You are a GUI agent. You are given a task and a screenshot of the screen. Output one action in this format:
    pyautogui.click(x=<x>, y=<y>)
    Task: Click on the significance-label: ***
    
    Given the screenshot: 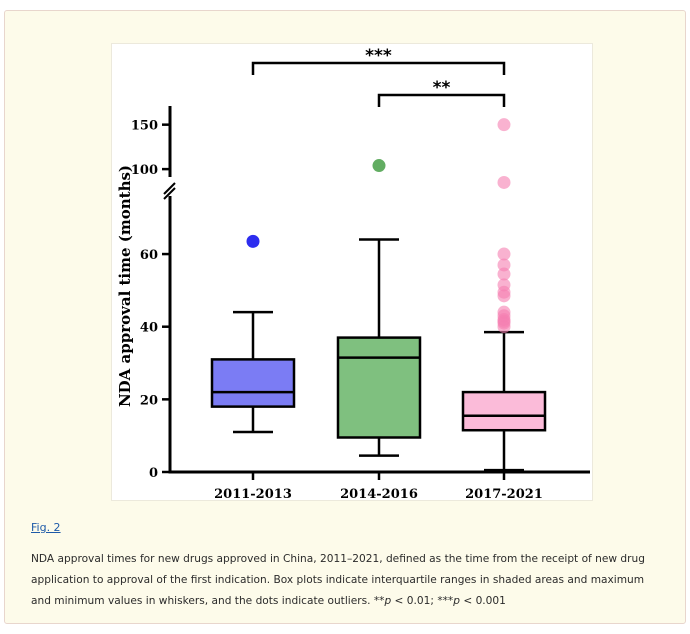 What is the action you would take?
    pyautogui.click(x=378, y=56)
    